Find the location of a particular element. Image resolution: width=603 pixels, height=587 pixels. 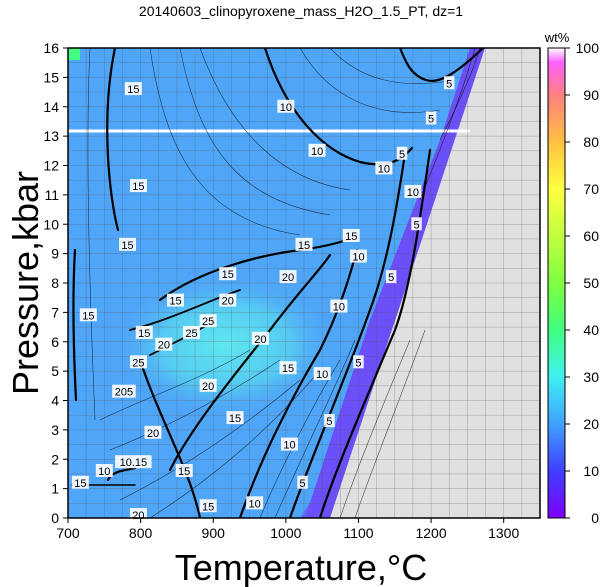

colorbar-label: wt% is located at coordinates (557, 37).